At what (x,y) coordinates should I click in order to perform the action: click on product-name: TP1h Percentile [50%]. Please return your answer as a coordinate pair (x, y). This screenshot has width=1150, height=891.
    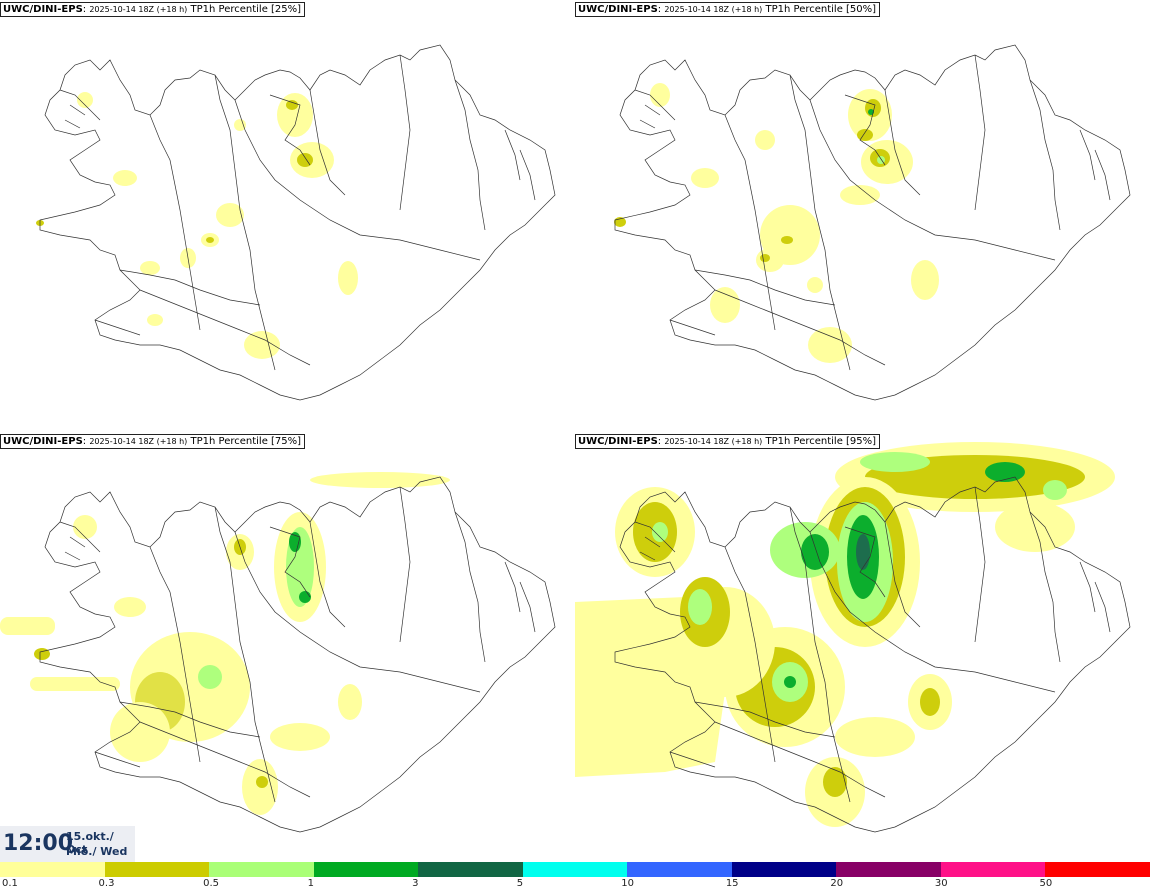
    Looking at the image, I should click on (821, 9).